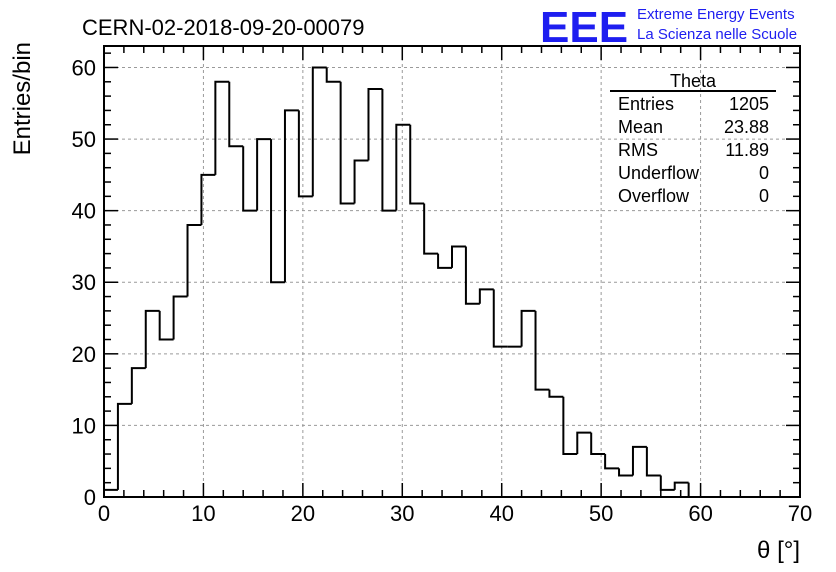 The width and height of the screenshot is (836, 572). I want to click on y-tick-label: 30, so click(84, 282).